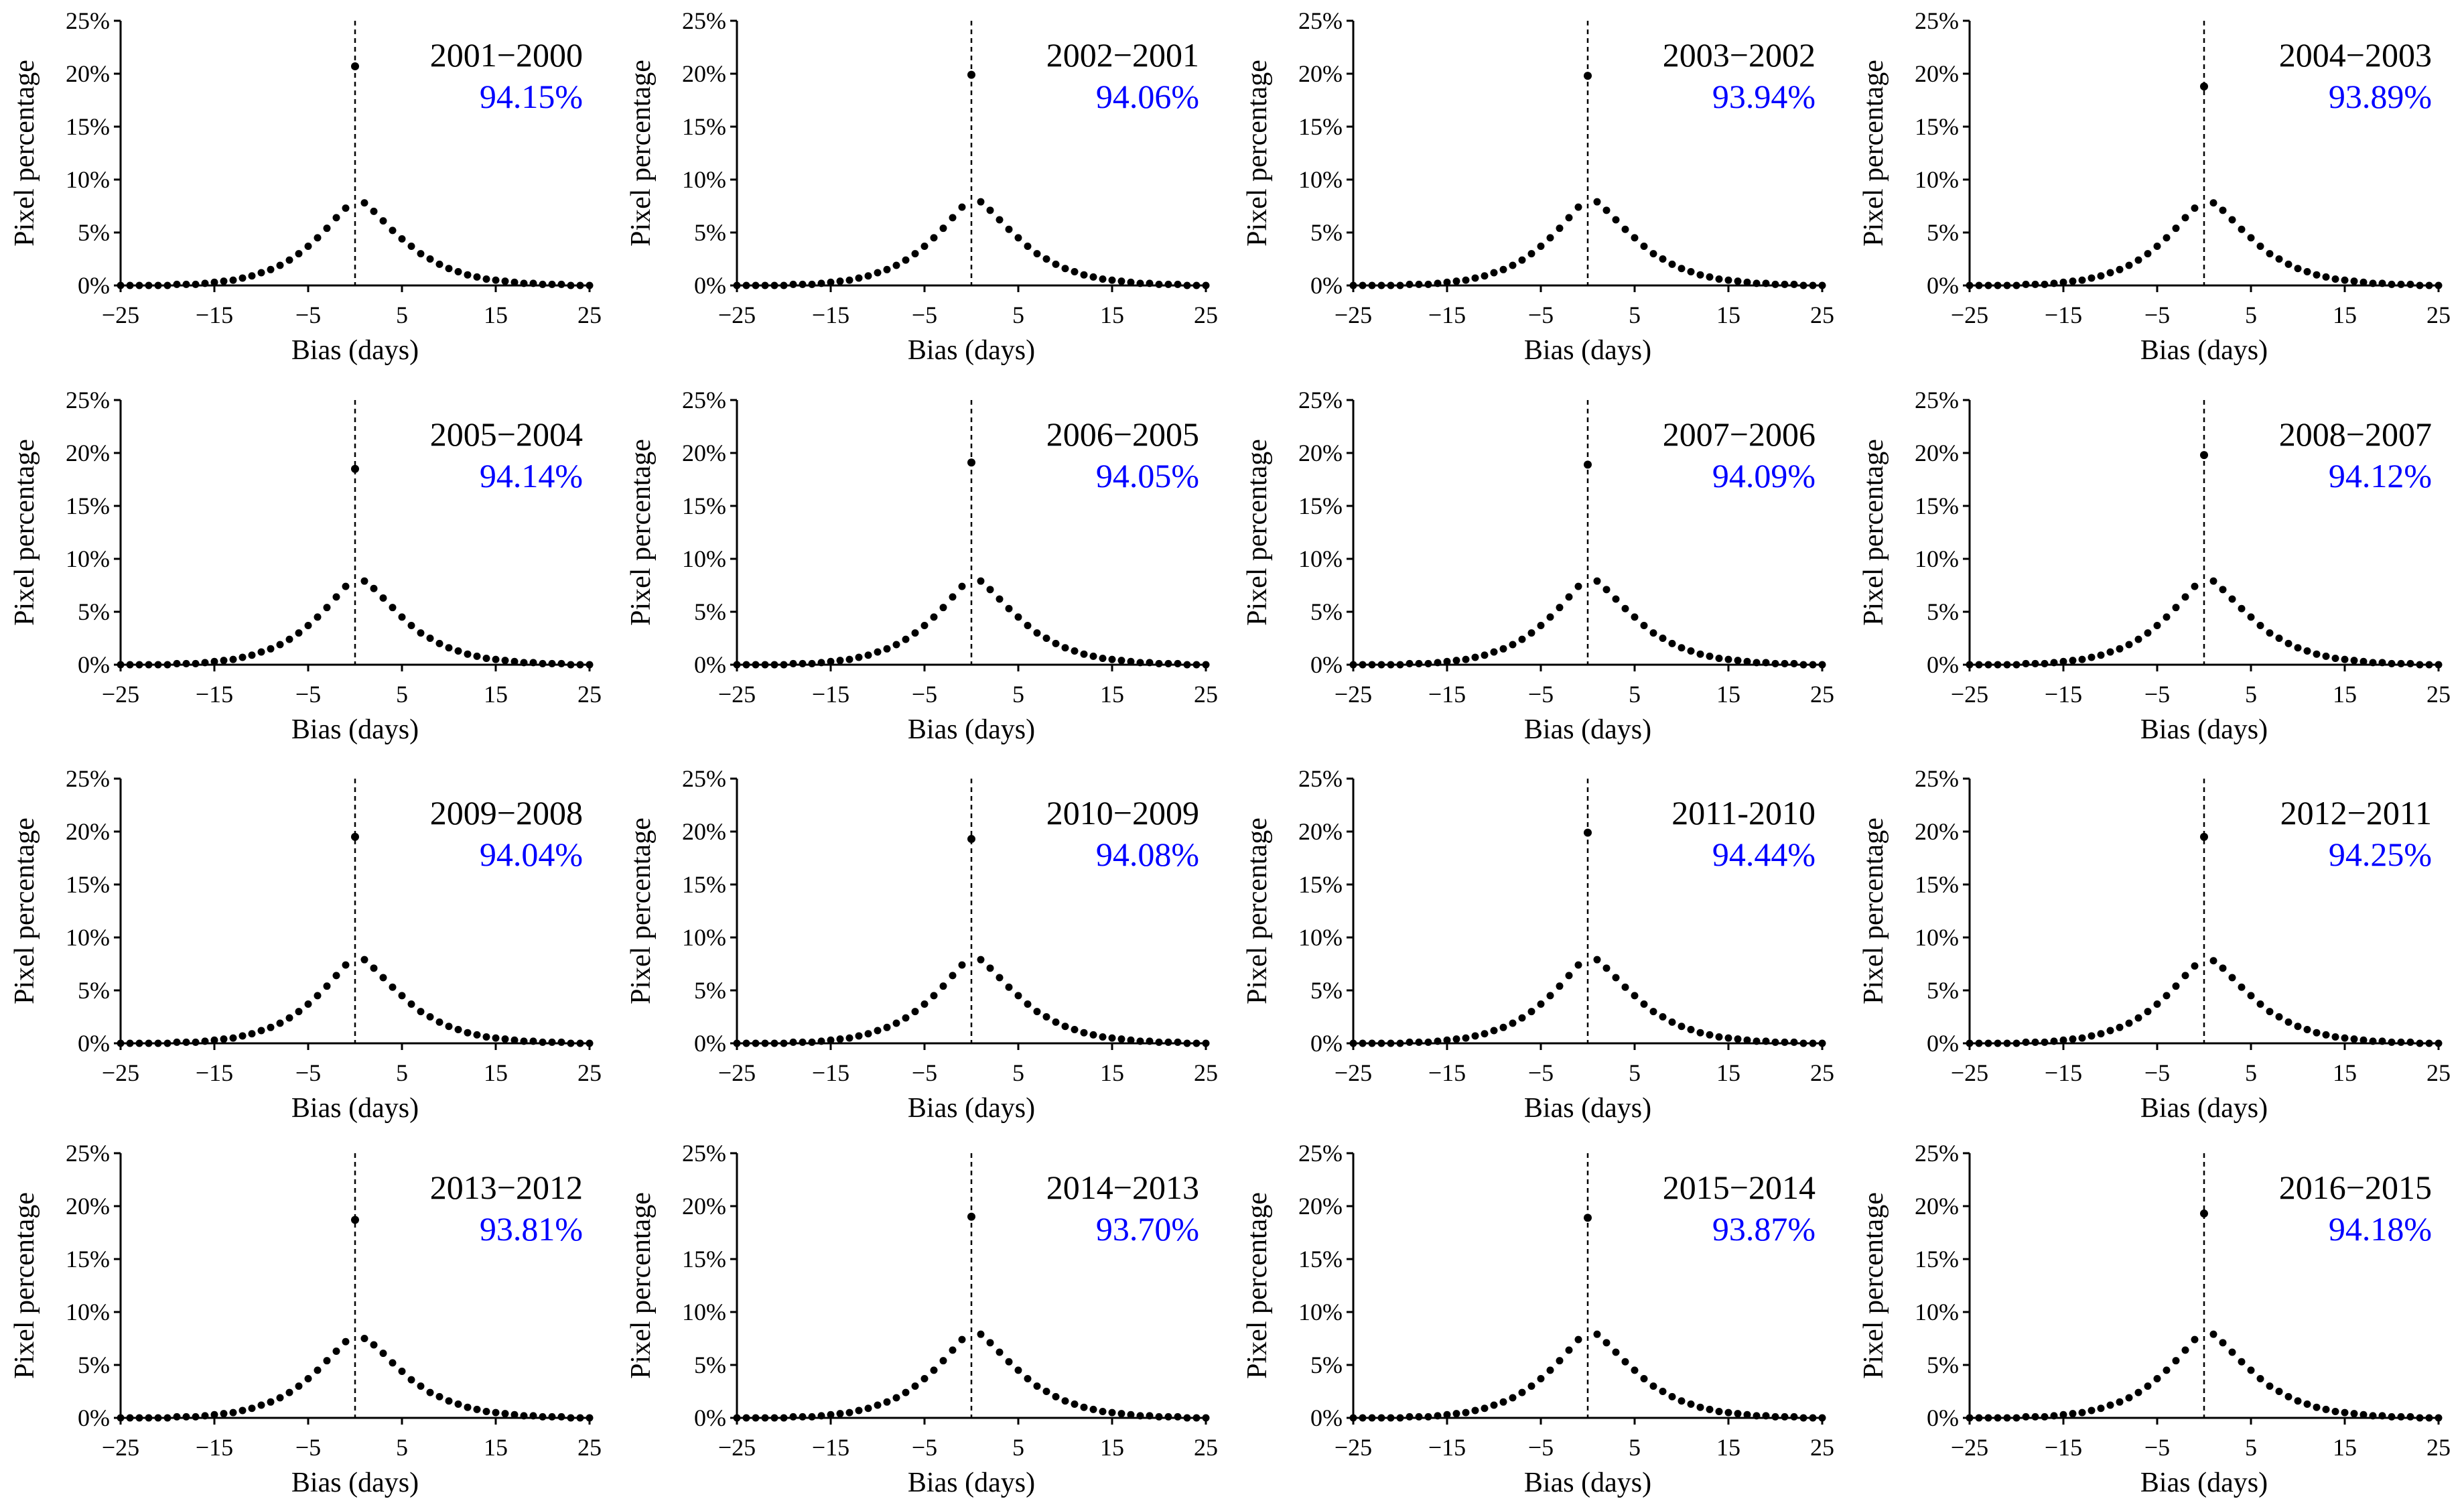  I want to click on x-tick-label: 15, so click(496, 1072).